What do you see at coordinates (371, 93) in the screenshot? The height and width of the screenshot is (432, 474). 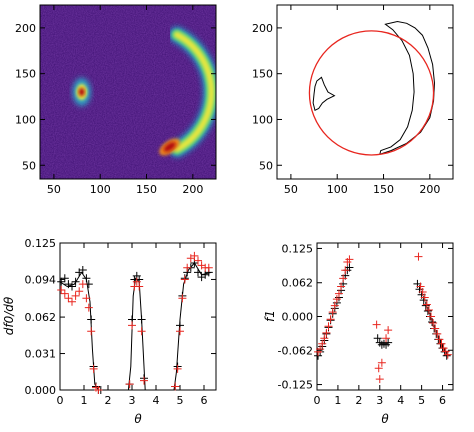 I see `fit-circle` at bounding box center [371, 93].